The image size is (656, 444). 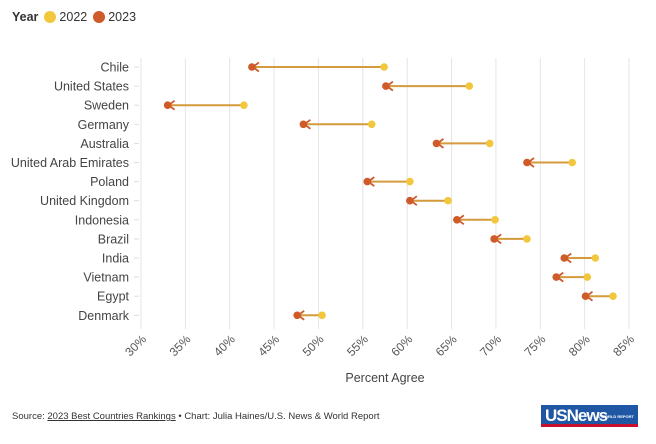 What do you see at coordinates (576, 415) in the screenshot?
I see `logo-text: USNews` at bounding box center [576, 415].